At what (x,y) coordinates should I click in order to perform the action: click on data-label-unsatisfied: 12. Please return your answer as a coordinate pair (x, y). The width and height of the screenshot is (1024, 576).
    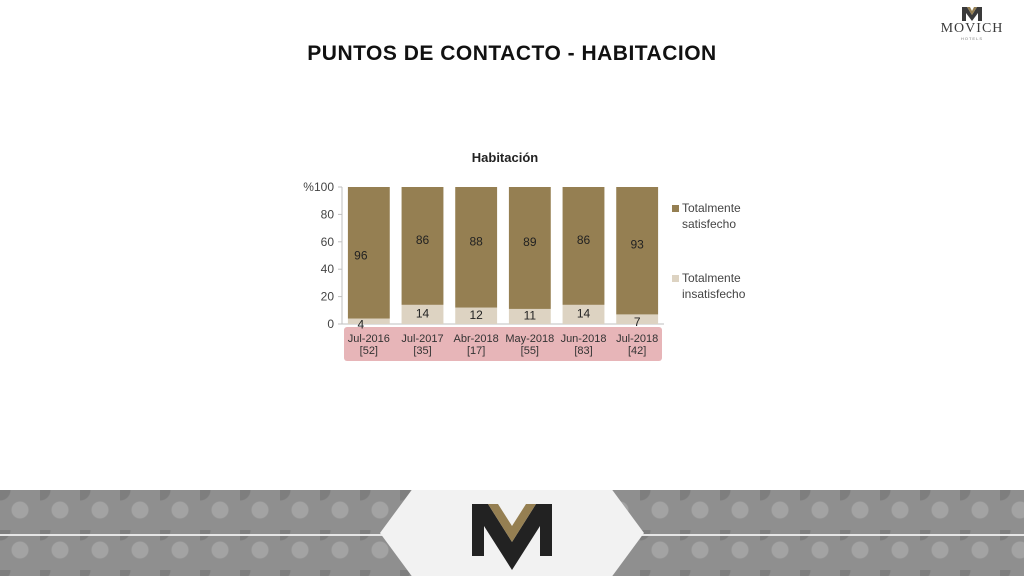
    Looking at the image, I should click on (476, 315).